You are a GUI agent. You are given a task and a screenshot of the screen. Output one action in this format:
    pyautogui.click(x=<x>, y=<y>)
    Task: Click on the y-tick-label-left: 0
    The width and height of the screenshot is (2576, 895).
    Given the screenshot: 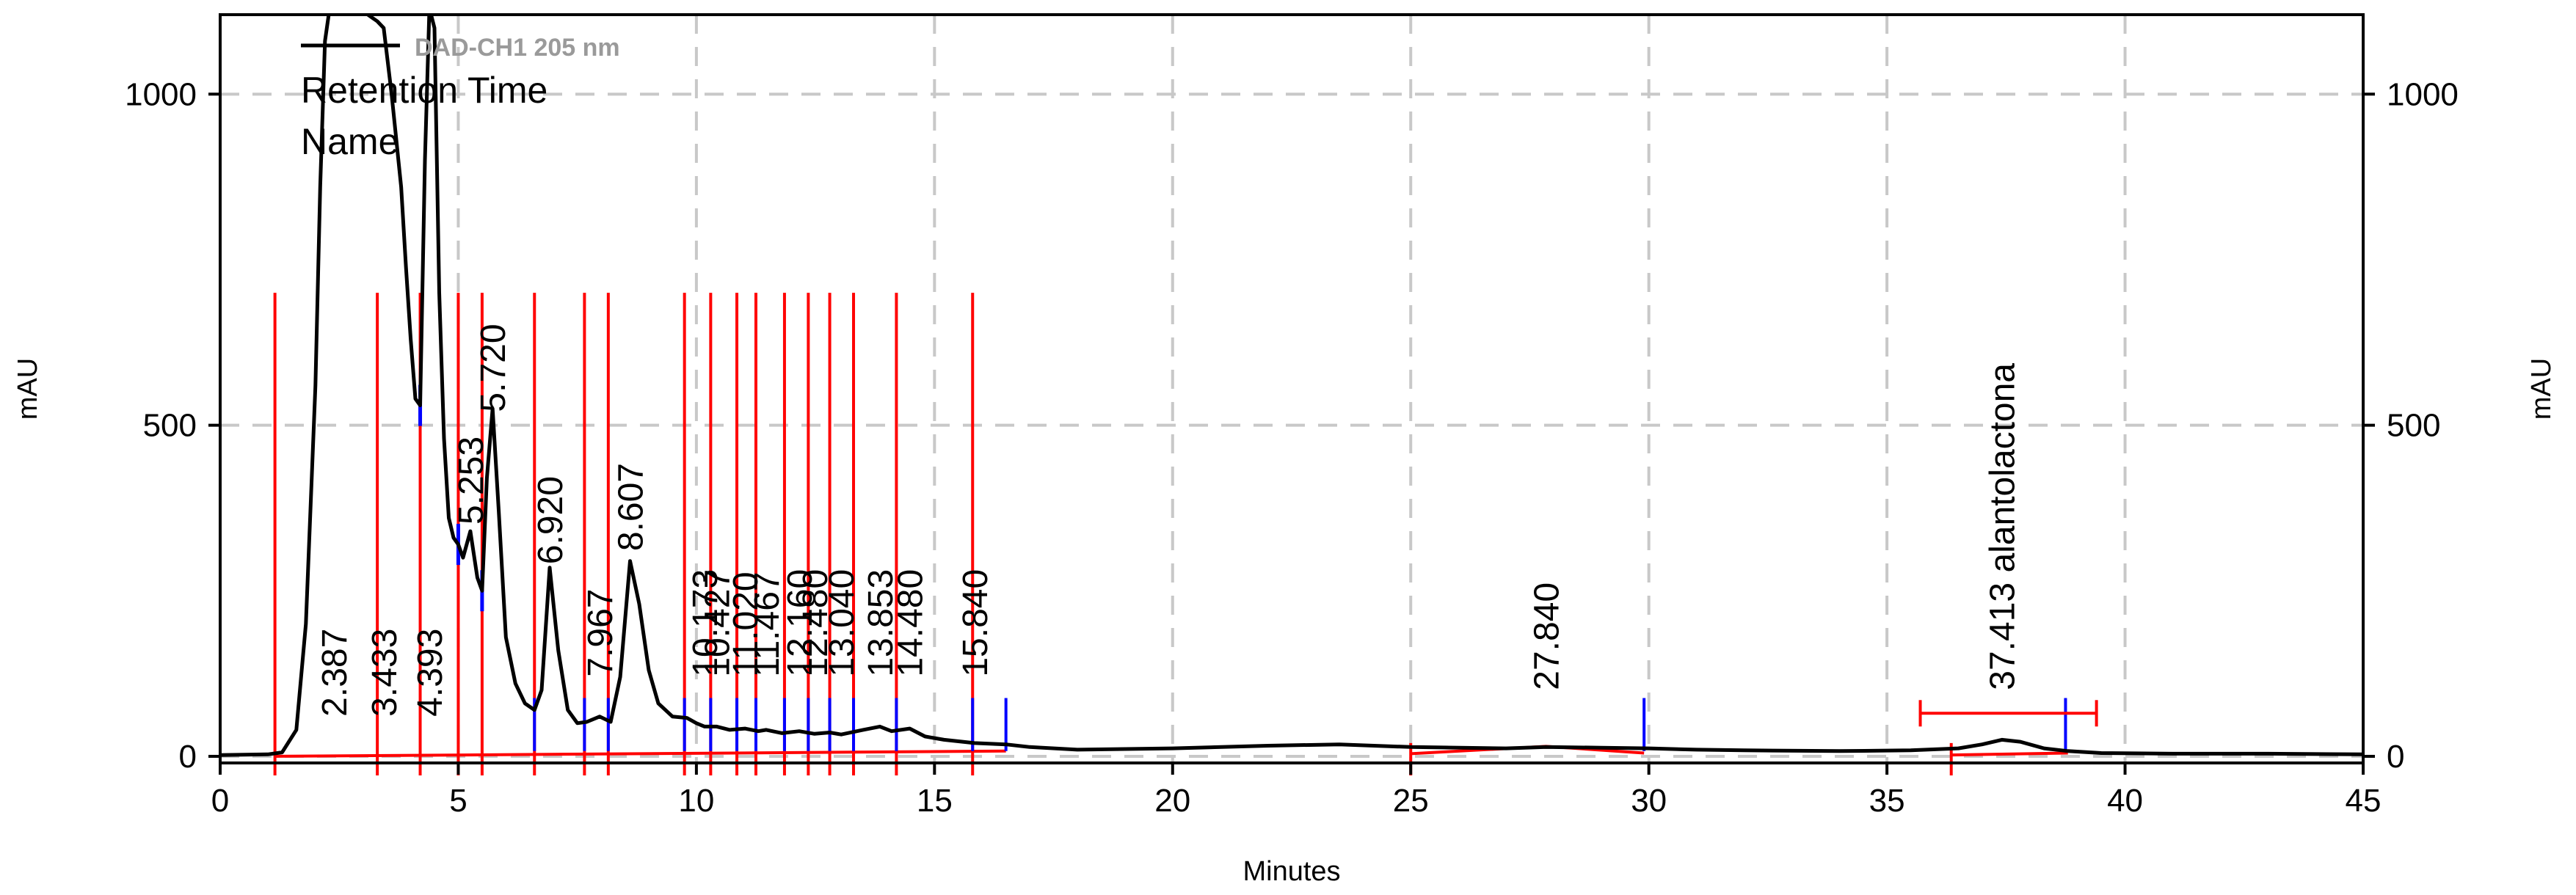 What is the action you would take?
    pyautogui.click(x=188, y=757)
    